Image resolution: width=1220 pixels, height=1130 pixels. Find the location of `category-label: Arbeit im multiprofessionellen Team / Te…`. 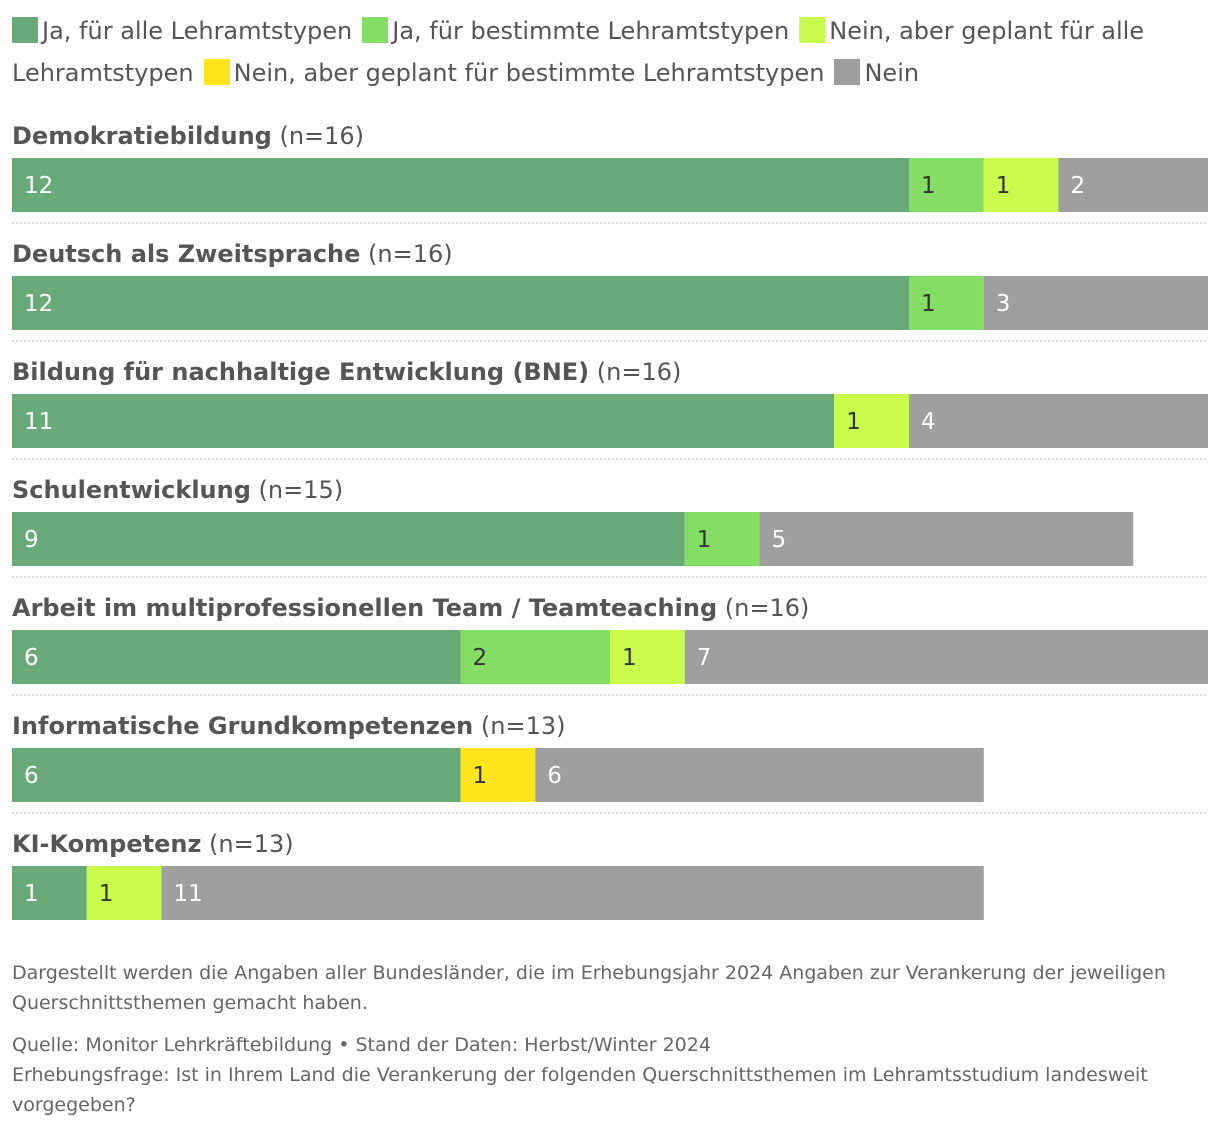

category-label: Arbeit im multiprofessionellen Team / Te… is located at coordinates (410, 608).